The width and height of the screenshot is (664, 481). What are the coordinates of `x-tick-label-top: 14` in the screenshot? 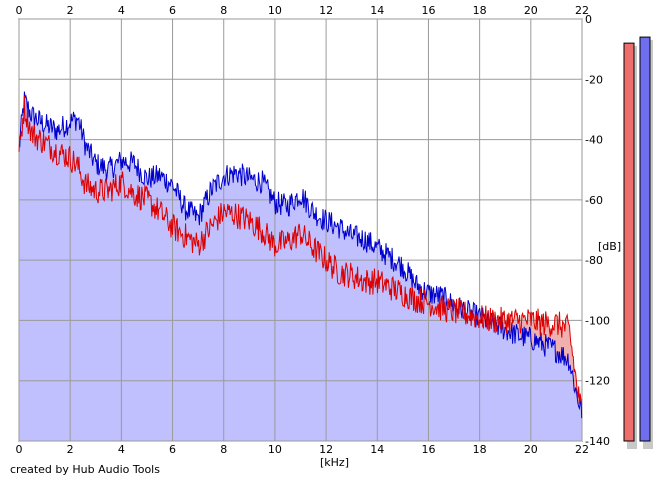 It's located at (377, 10).